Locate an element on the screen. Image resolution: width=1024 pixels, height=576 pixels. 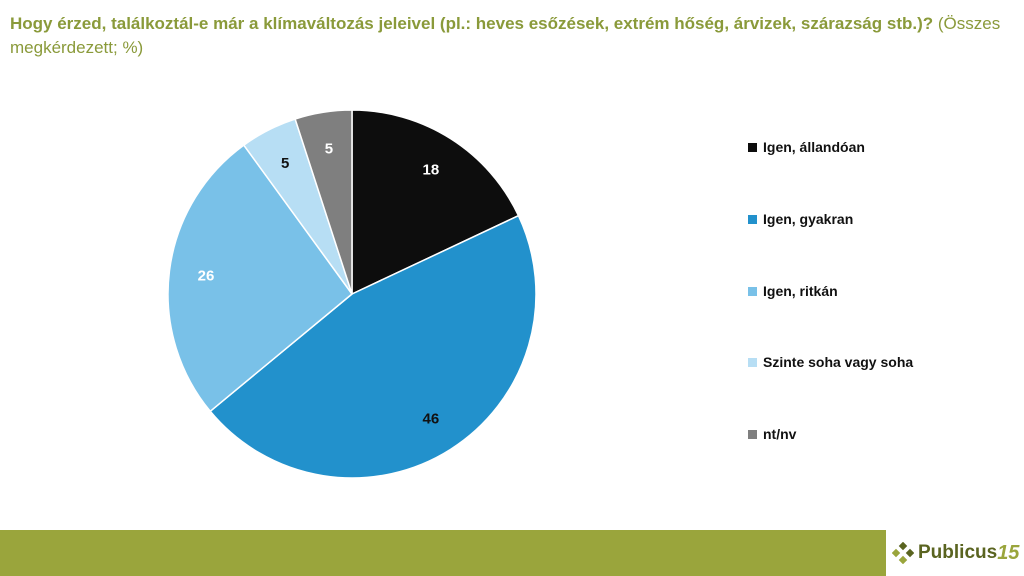
footer-bar is located at coordinates (443, 553).